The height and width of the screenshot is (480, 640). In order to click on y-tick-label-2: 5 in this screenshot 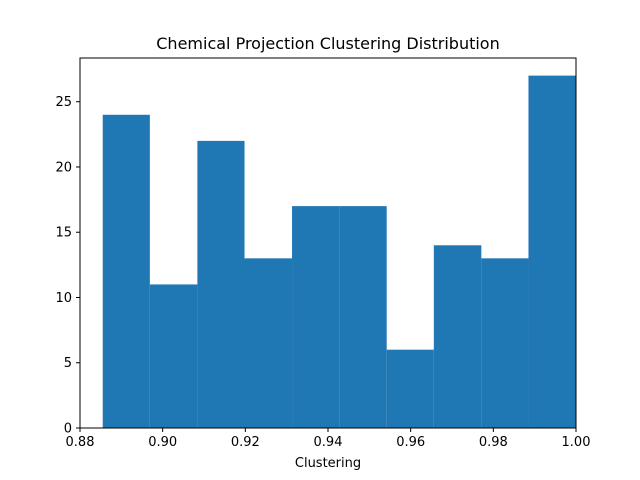, I will do `click(68, 363)`.